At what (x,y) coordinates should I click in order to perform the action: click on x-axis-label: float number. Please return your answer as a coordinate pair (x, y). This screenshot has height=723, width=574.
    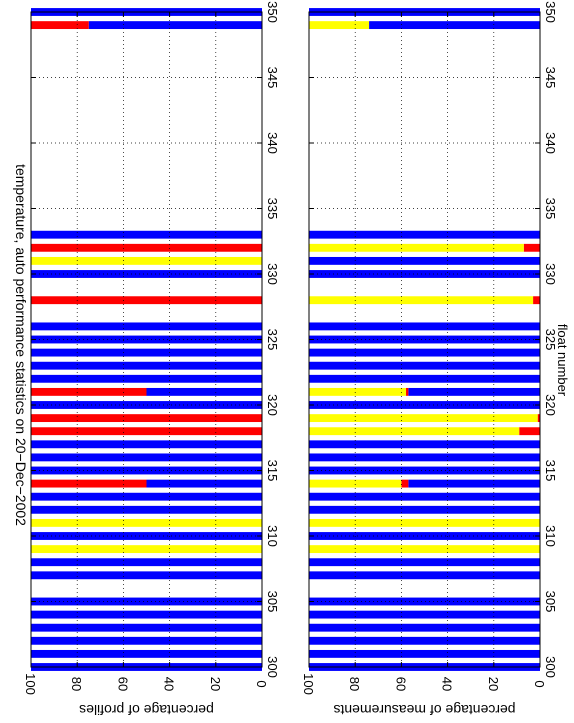
    Looking at the image, I should click on (562, 360).